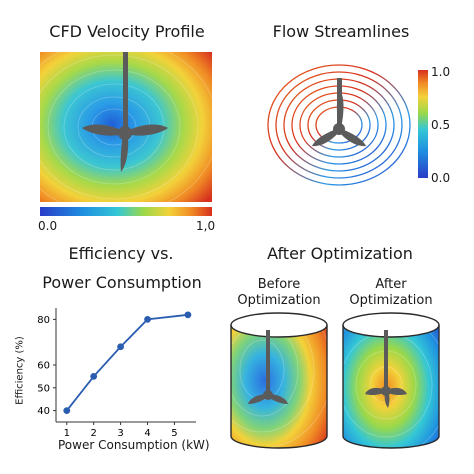 The width and height of the screenshot is (474, 474). I want to click on before-label-1: Before, so click(279, 284).